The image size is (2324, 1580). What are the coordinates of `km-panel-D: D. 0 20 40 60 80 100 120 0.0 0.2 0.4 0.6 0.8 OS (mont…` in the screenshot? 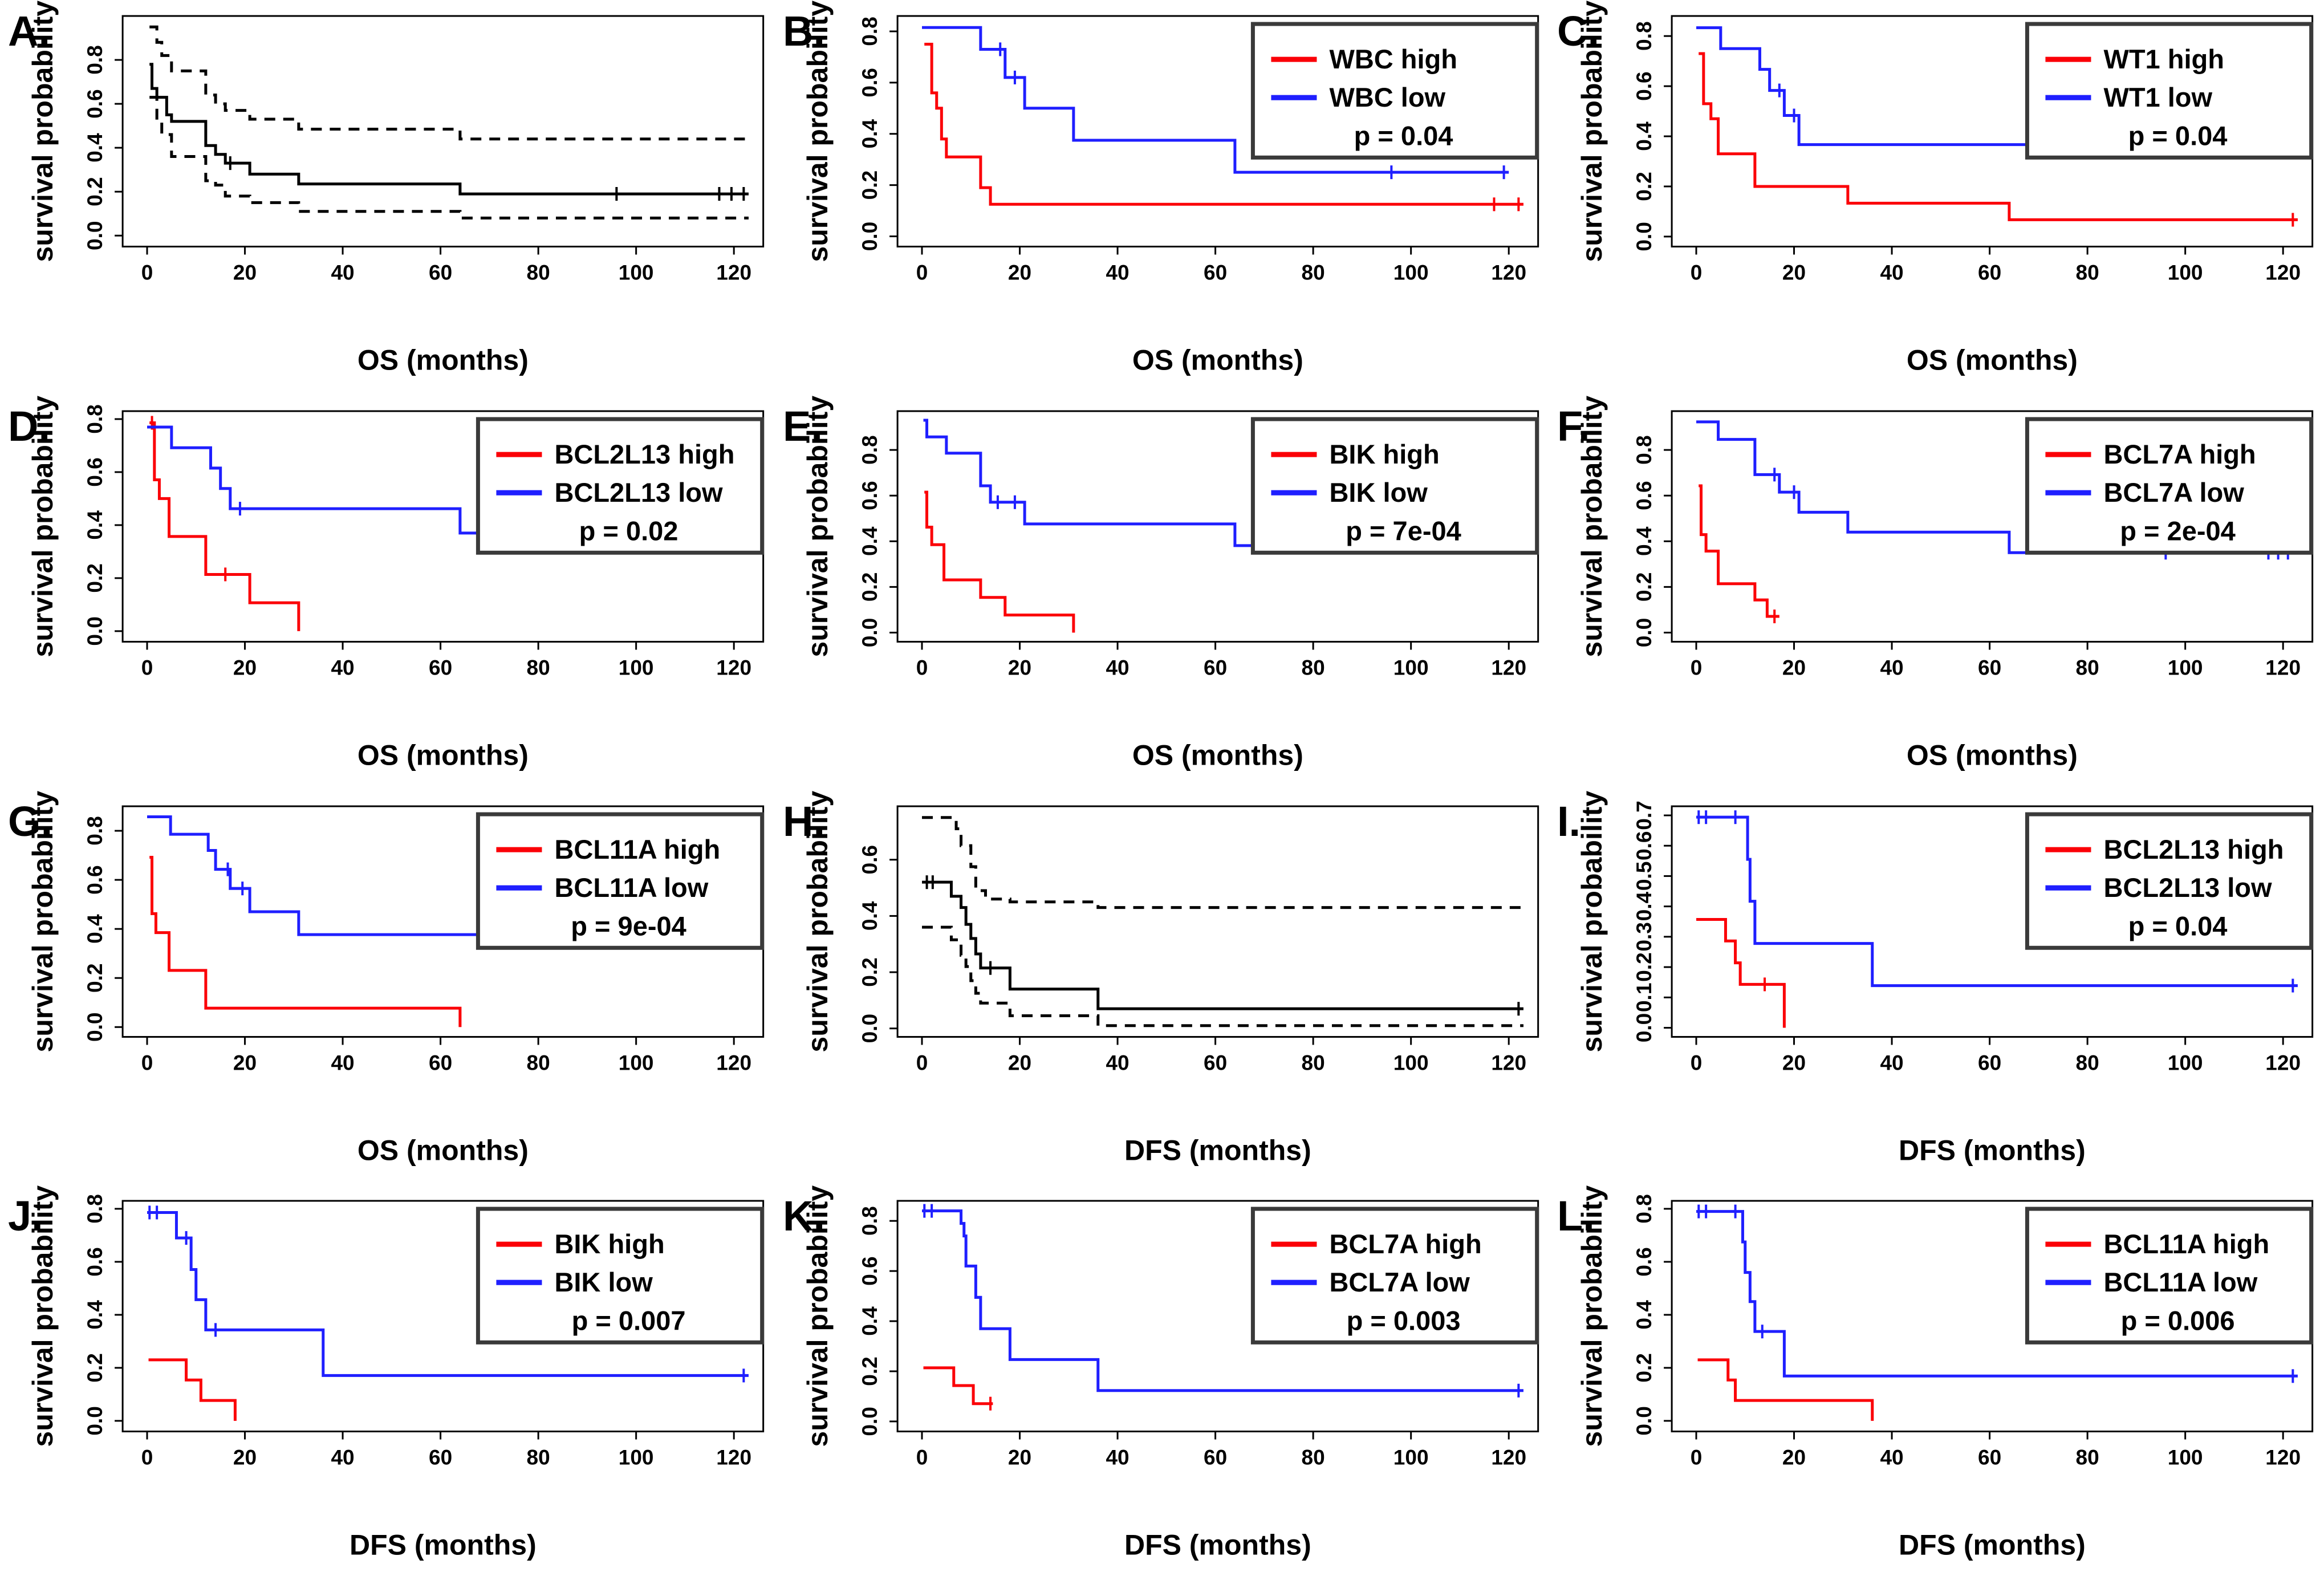 It's located at (387, 592).